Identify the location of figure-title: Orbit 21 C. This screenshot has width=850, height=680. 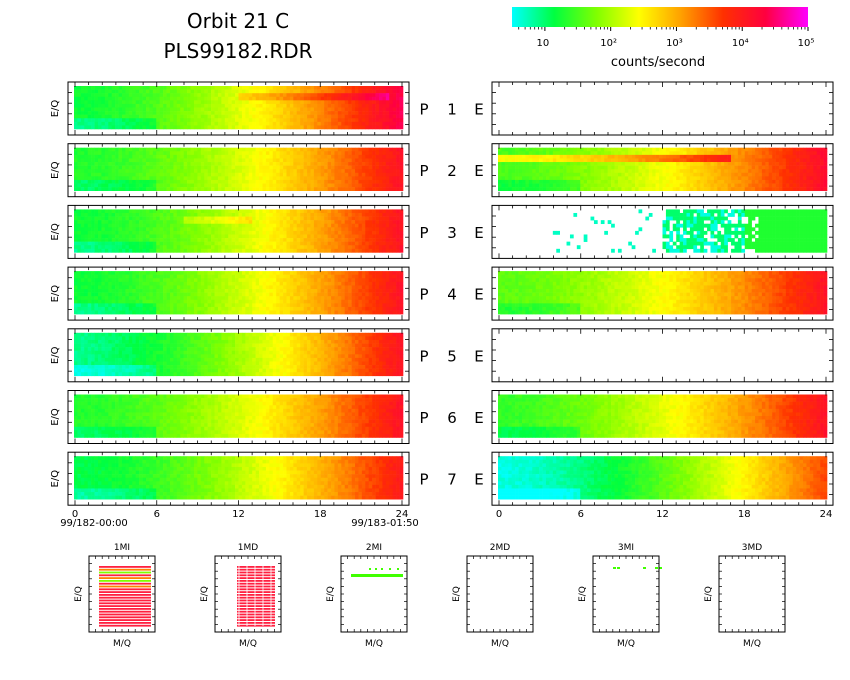
(238, 21).